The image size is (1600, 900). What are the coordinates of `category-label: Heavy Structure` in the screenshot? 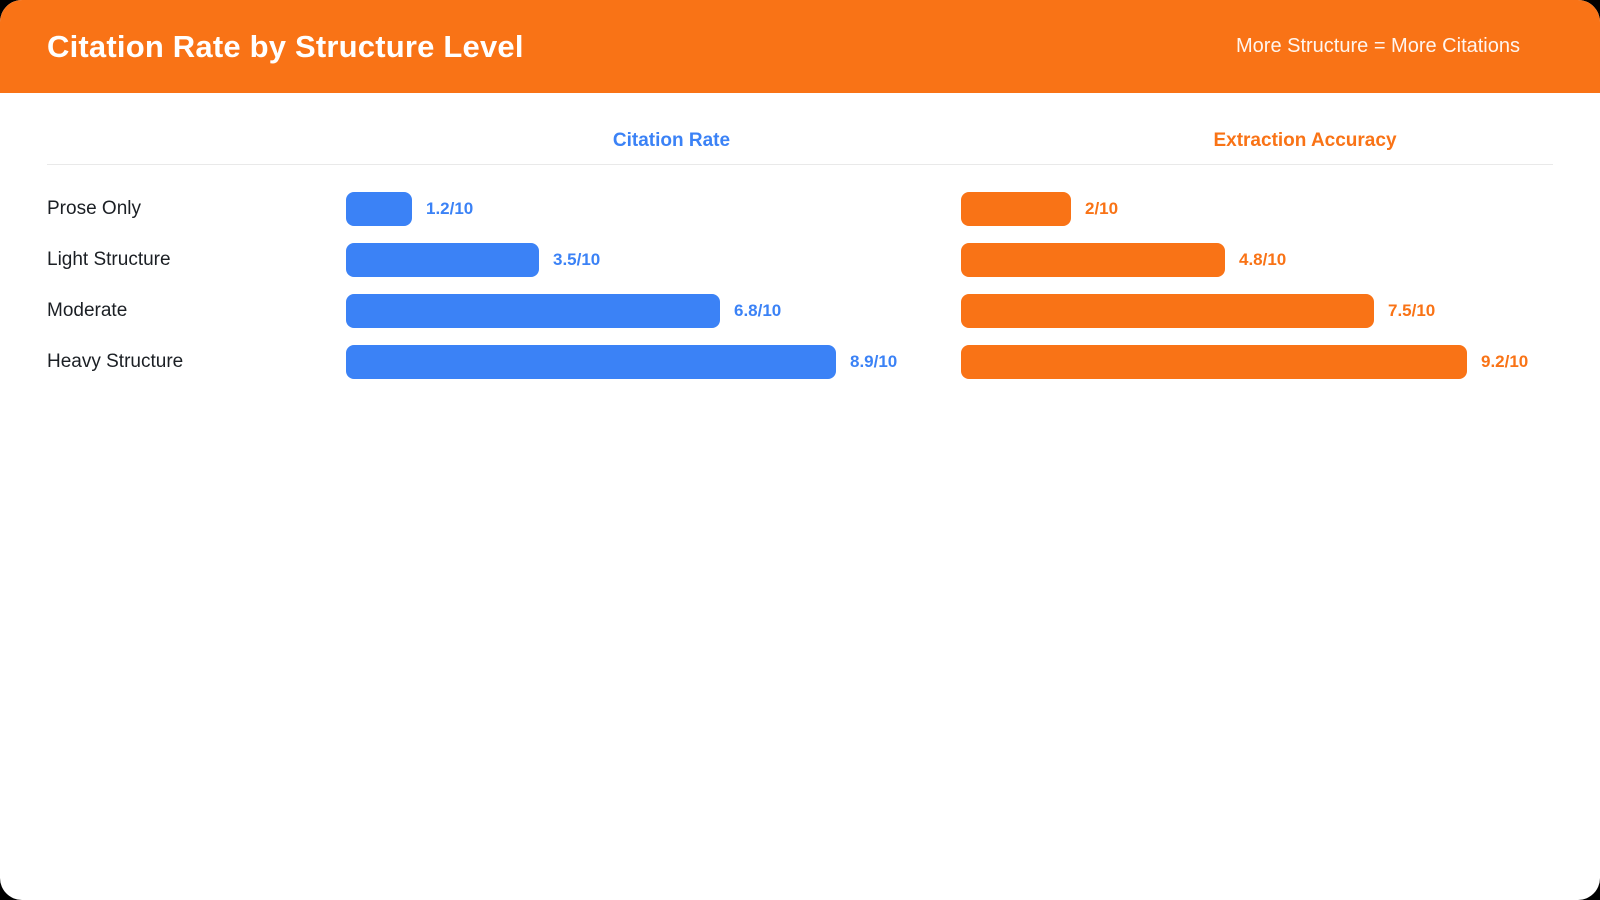 It's located at (115, 361).